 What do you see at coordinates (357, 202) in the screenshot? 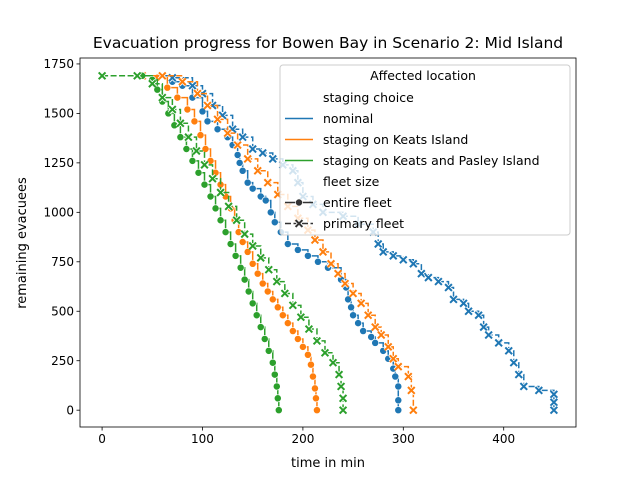
I see `legend-style-label: entire fleet` at bounding box center [357, 202].